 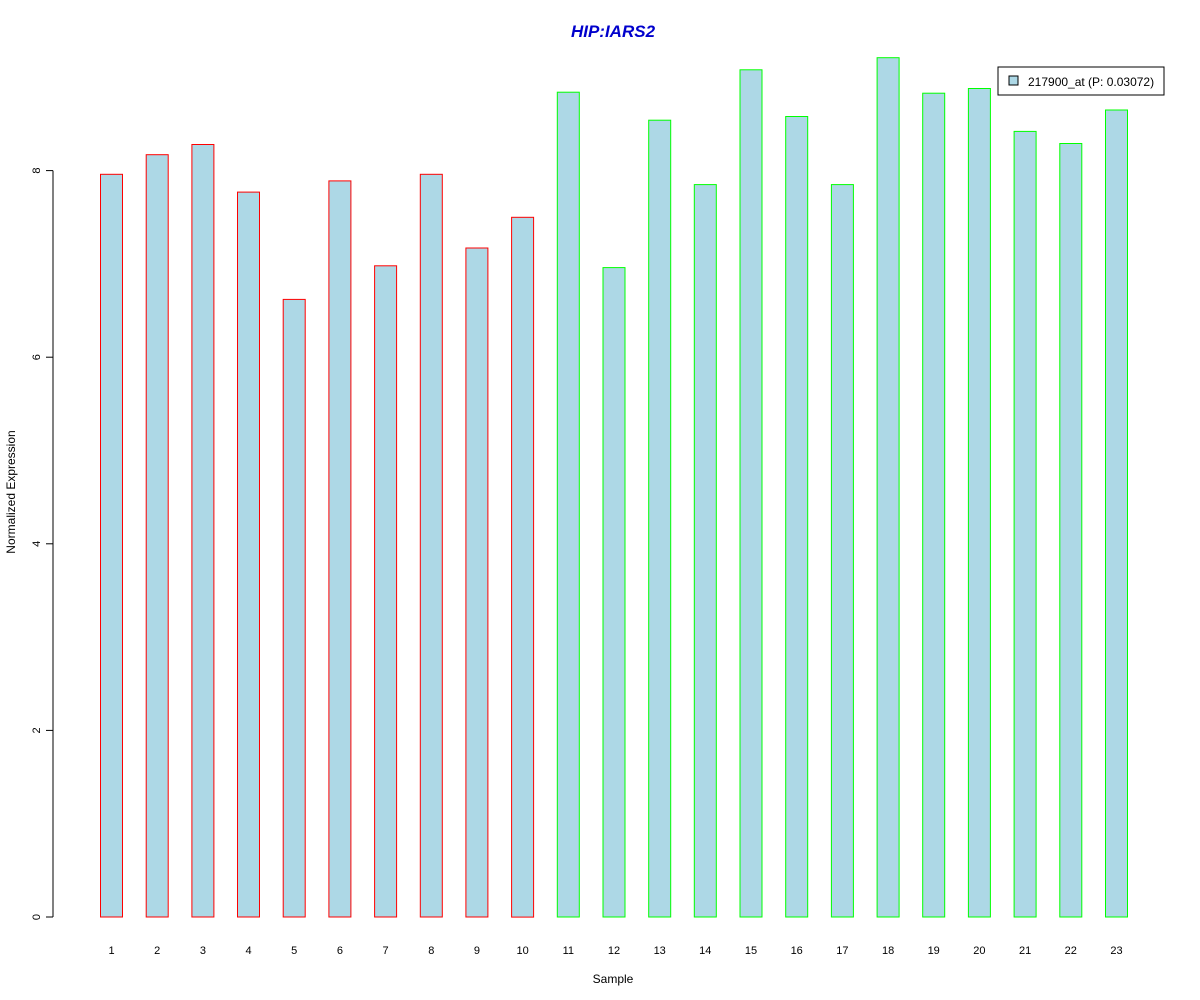 I want to click on x-tick-label: 23, so click(x=1116, y=951).